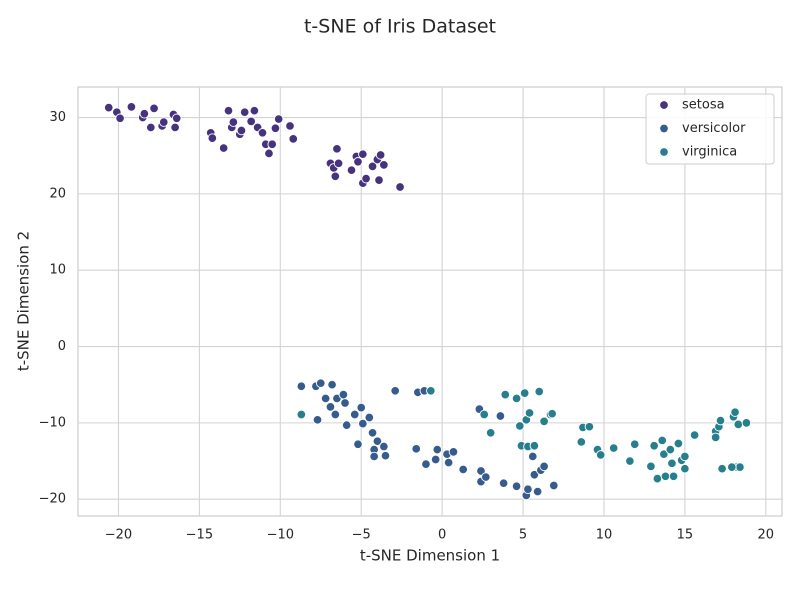 The image size is (800, 600). What do you see at coordinates (24, 301) in the screenshot?
I see `y-axis-label: t-SNE Dimension 2` at bounding box center [24, 301].